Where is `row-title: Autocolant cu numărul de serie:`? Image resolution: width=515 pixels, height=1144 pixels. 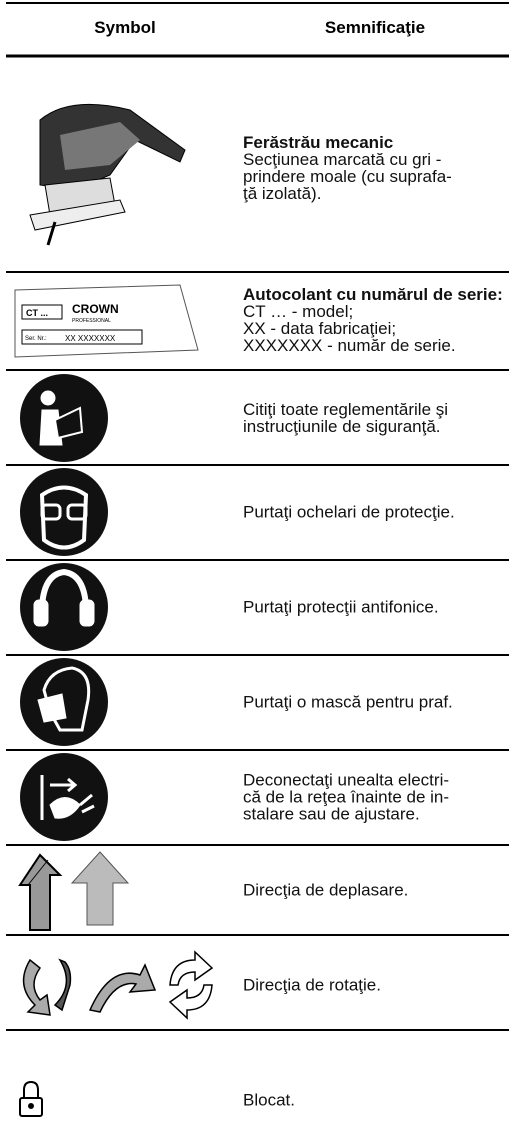
row-title: Autocolant cu numărul de serie: is located at coordinates (373, 294).